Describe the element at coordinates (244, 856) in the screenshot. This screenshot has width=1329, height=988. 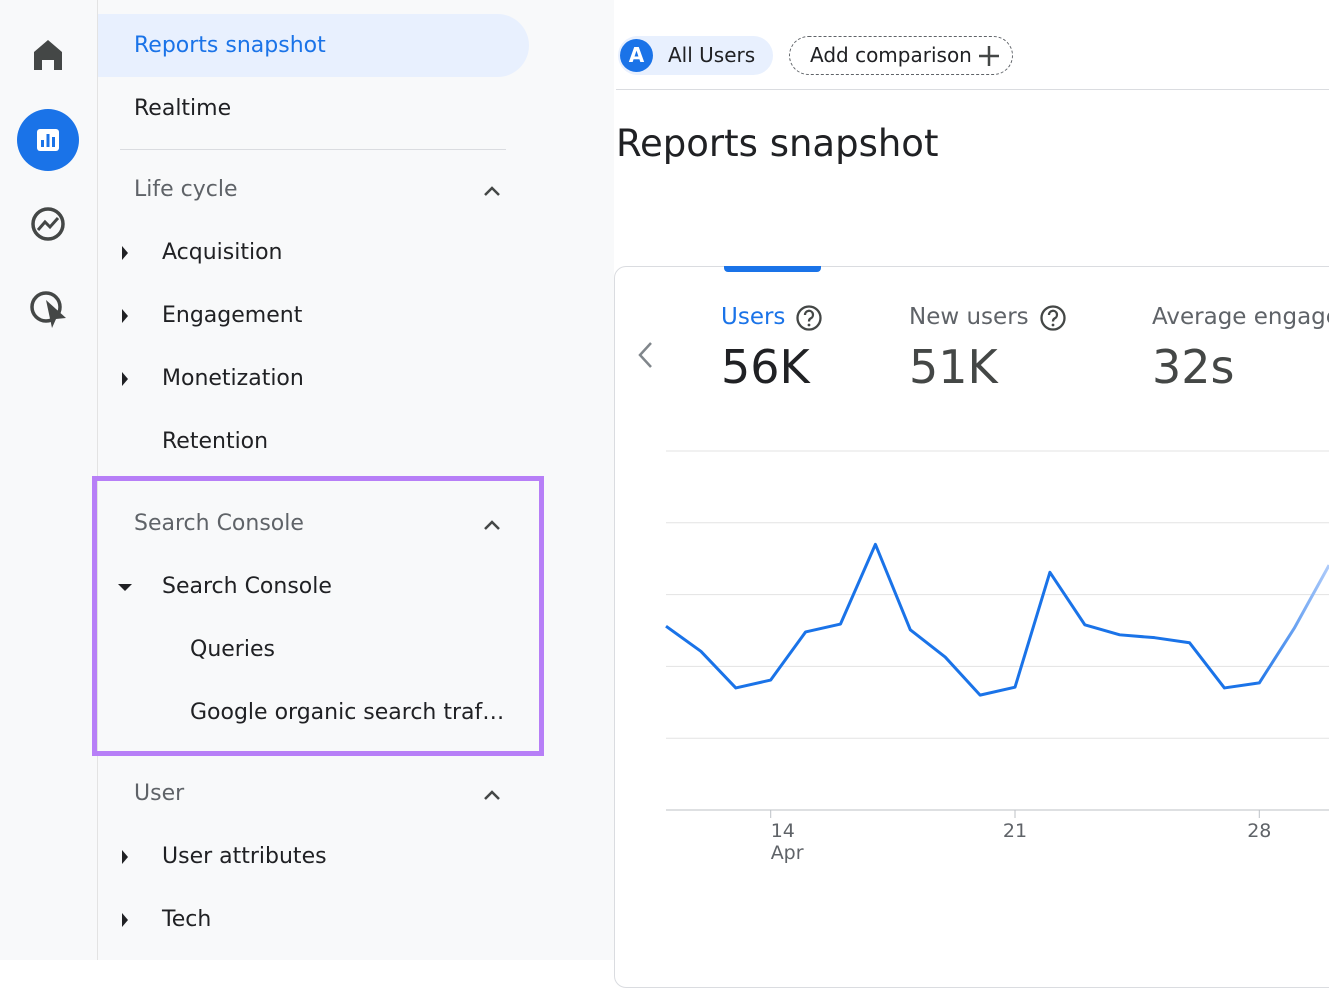
I see `nav-item: User attributes` at that location.